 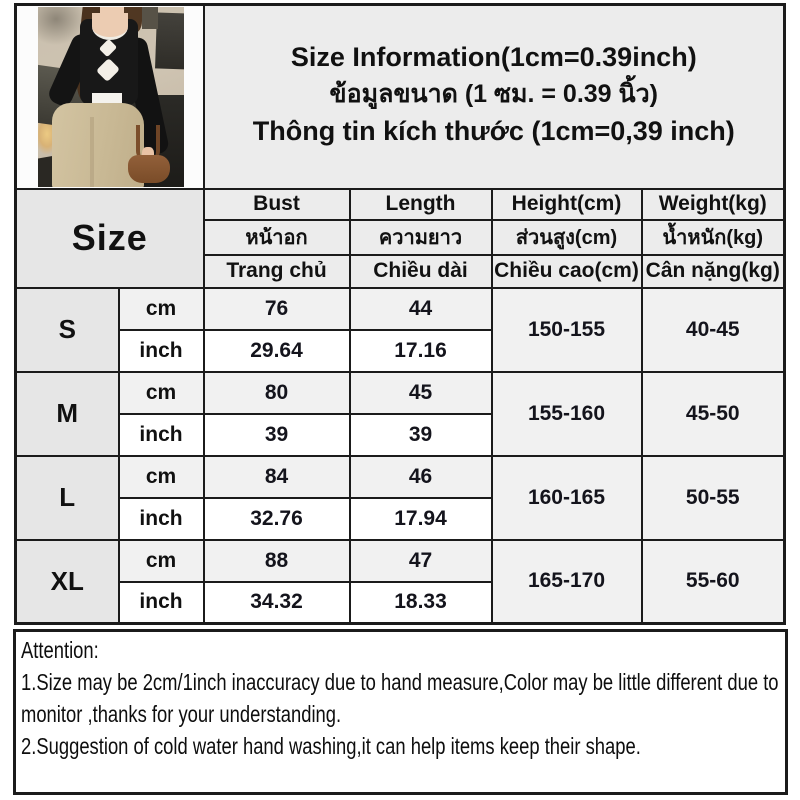 I want to click on header-bust-th: หน้าอก, so click(x=276, y=237).